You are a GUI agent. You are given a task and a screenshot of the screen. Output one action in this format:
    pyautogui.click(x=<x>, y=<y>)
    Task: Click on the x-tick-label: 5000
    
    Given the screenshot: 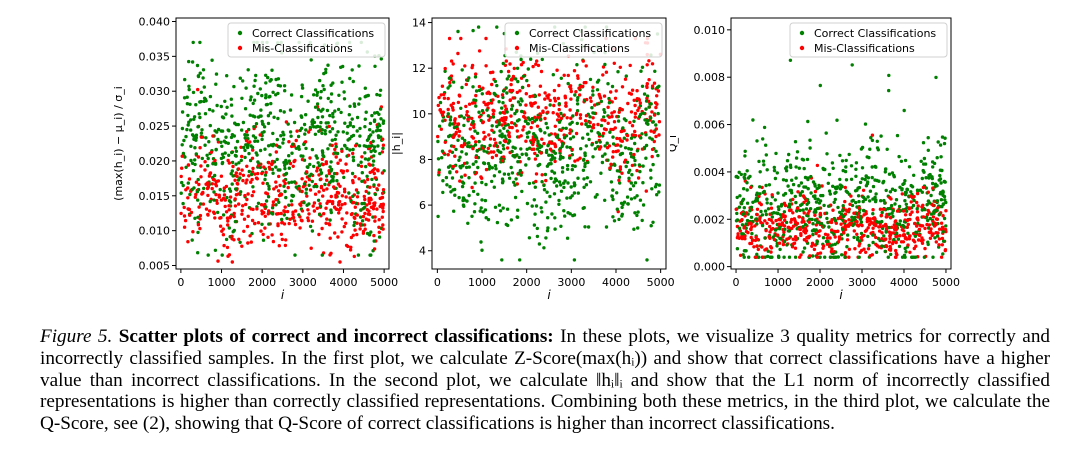 What is the action you would take?
    pyautogui.click(x=384, y=282)
    